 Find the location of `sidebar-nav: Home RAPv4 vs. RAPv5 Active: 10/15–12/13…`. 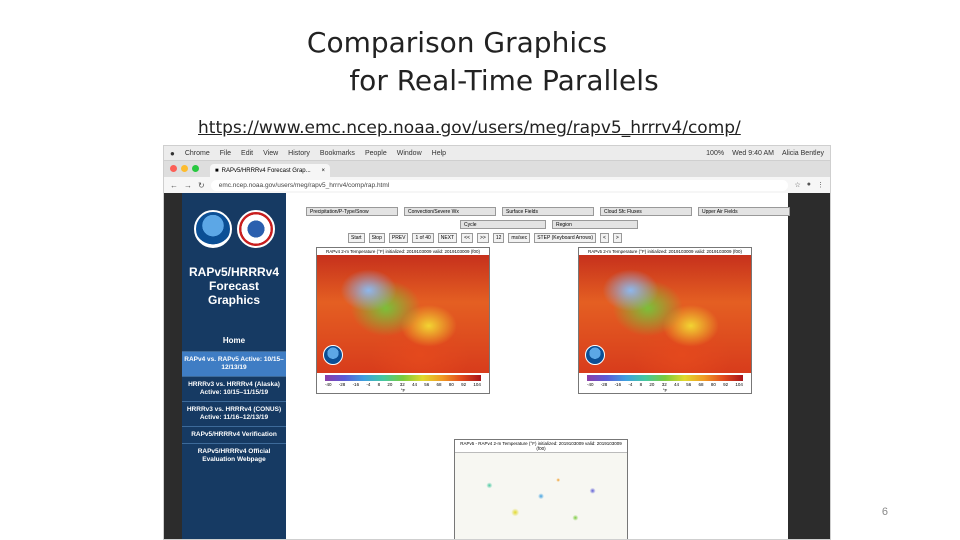

sidebar-nav: Home RAPv4 vs. RAPv5 Active: 10/15–12/13… is located at coordinates (234, 399).